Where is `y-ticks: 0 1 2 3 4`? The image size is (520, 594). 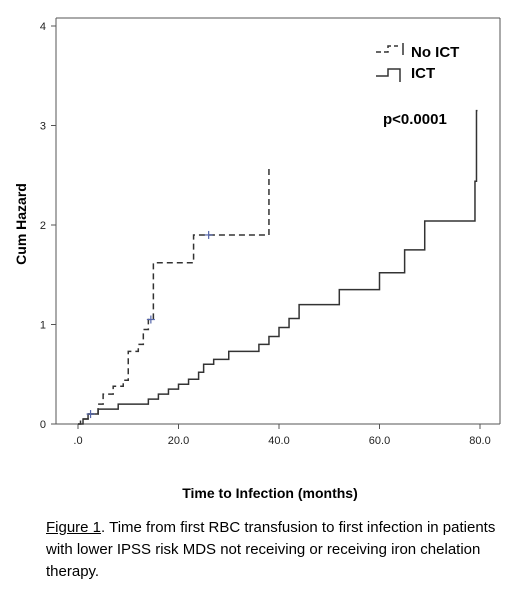
y-ticks: 0 1 2 3 4 is located at coordinates (48, 226).